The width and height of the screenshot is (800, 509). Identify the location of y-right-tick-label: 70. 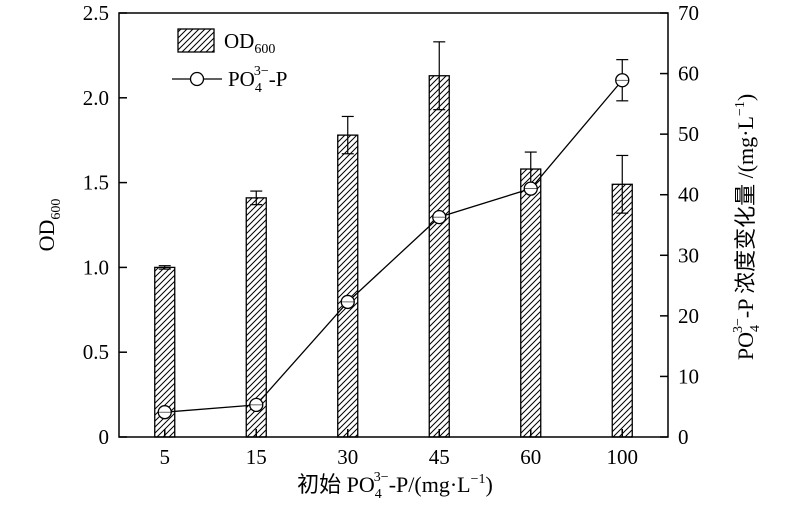
(688, 13).